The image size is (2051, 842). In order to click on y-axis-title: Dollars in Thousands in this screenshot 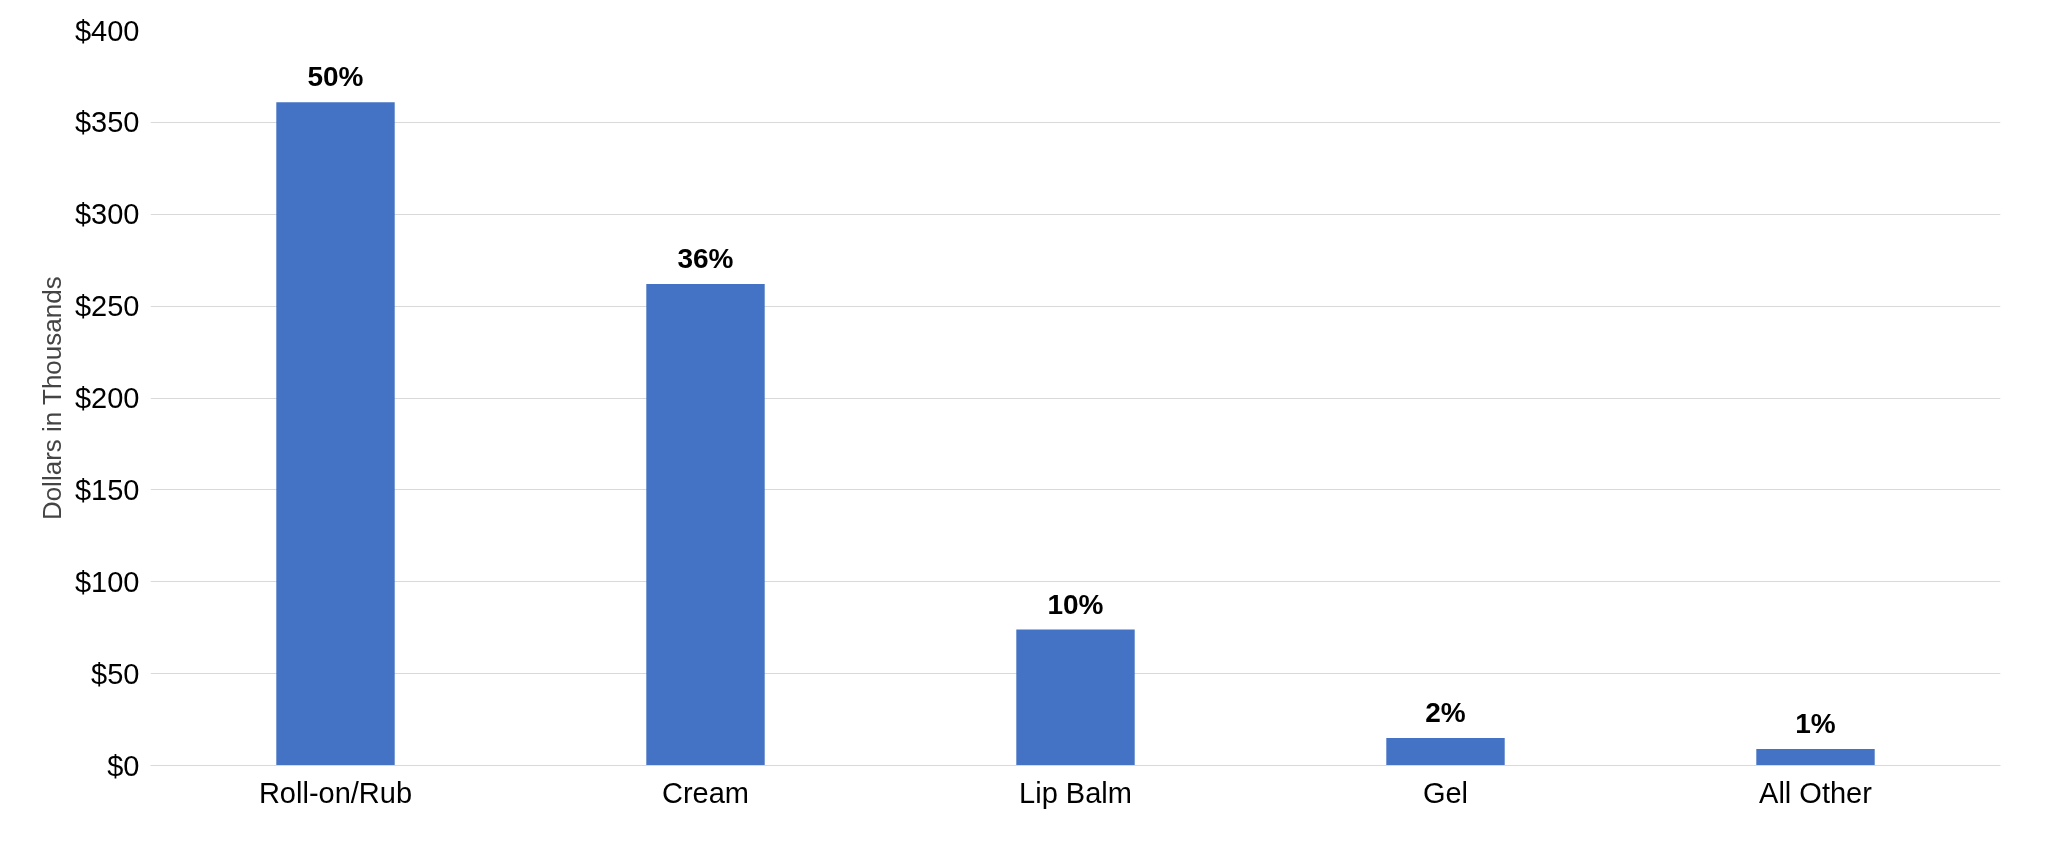, I will do `click(51, 398)`.